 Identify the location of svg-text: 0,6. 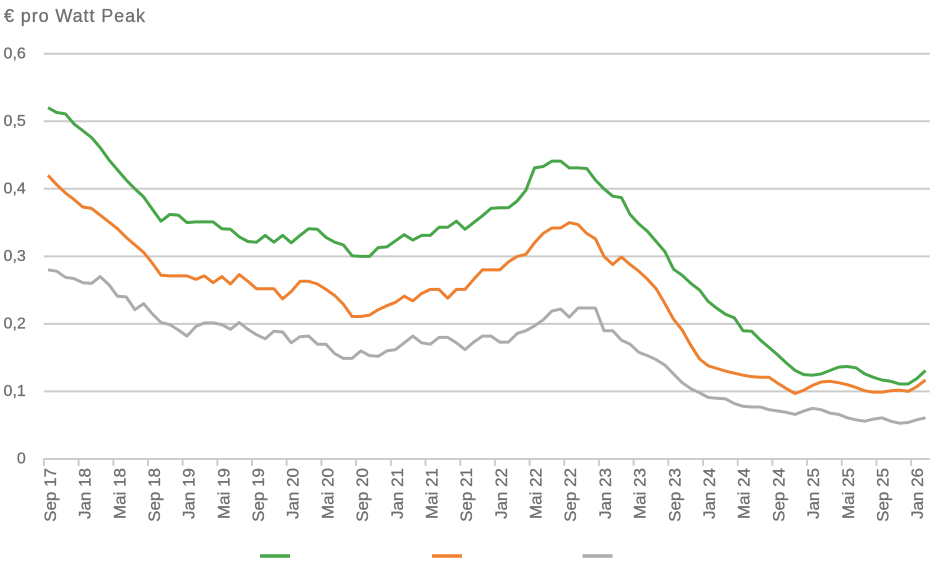
(15, 53).